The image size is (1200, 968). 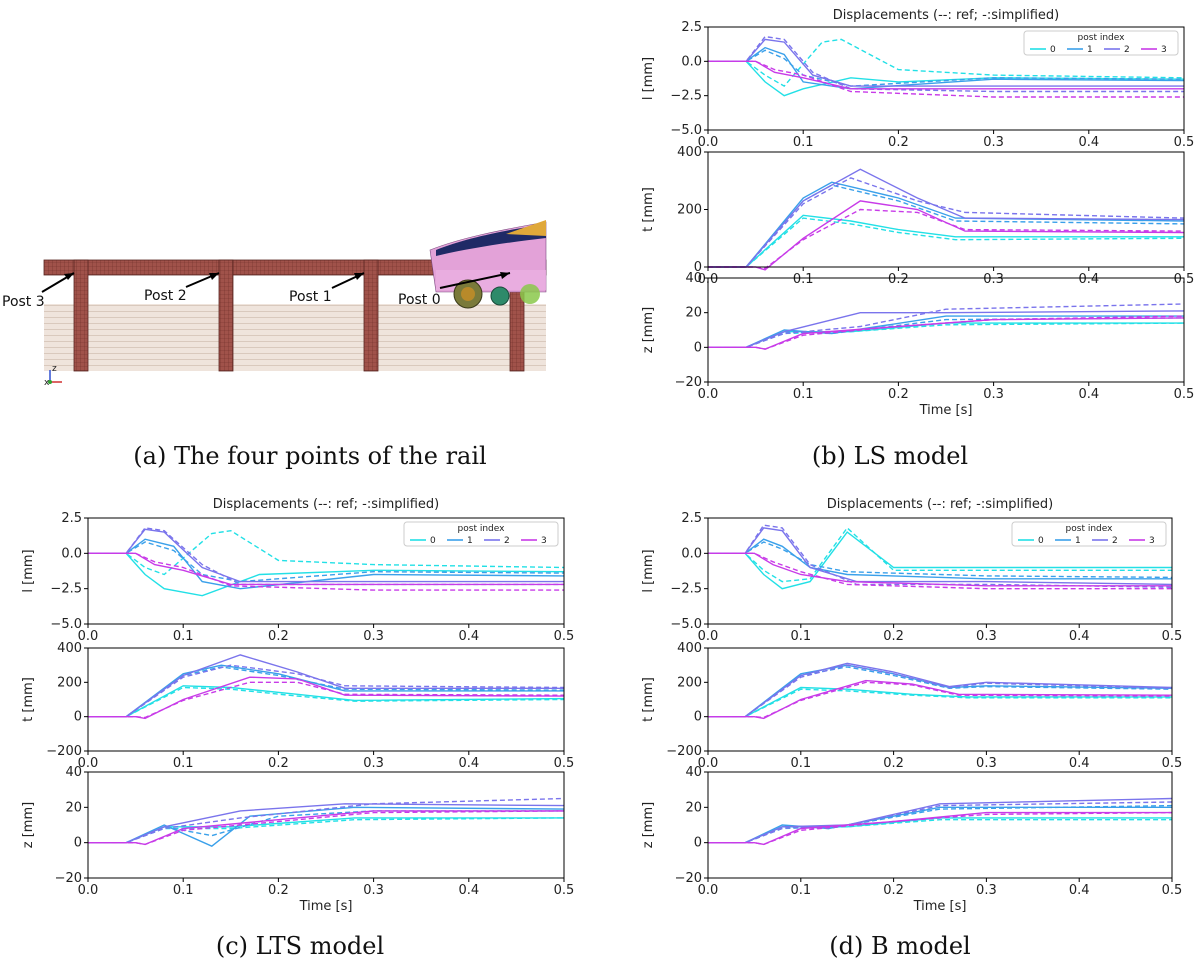 What do you see at coordinates (419, 300) in the screenshot?
I see `post-0-label: Post 0` at bounding box center [419, 300].